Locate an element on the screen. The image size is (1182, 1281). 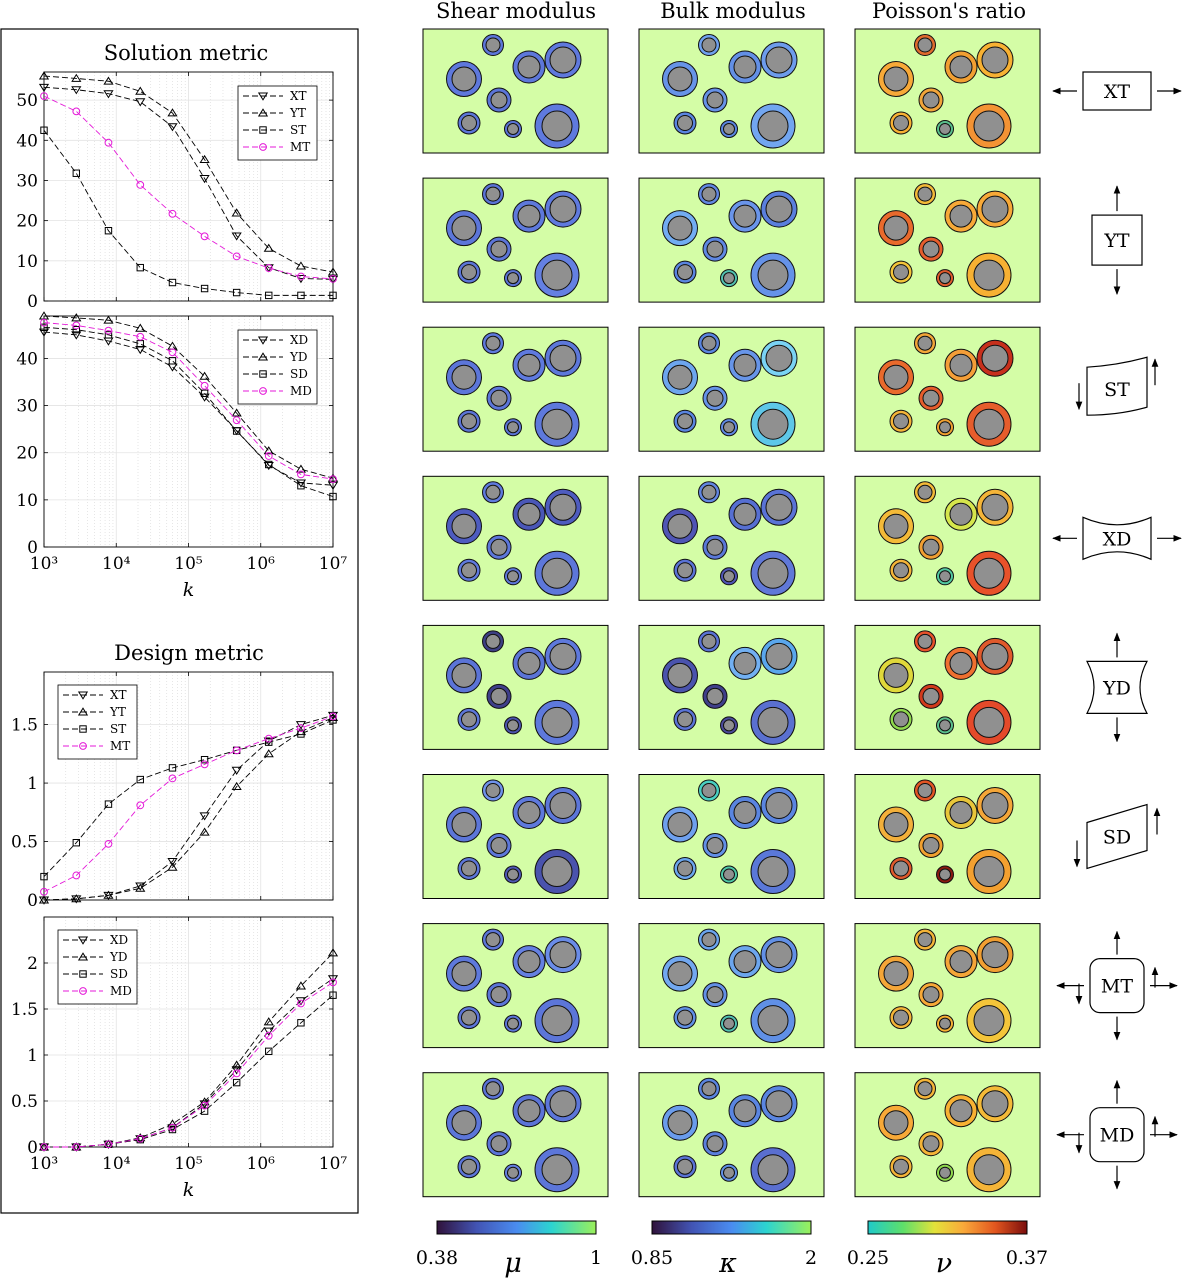
y-tick-label: 2 is located at coordinates (32, 964).